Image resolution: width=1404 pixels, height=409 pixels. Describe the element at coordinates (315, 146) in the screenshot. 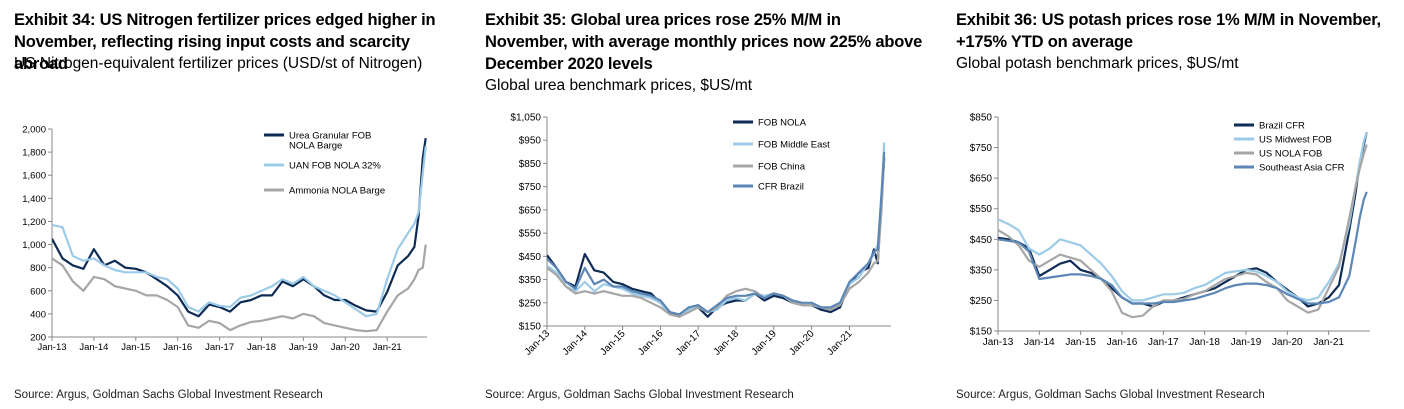

I see `legend-label: NOLA Barge` at that location.